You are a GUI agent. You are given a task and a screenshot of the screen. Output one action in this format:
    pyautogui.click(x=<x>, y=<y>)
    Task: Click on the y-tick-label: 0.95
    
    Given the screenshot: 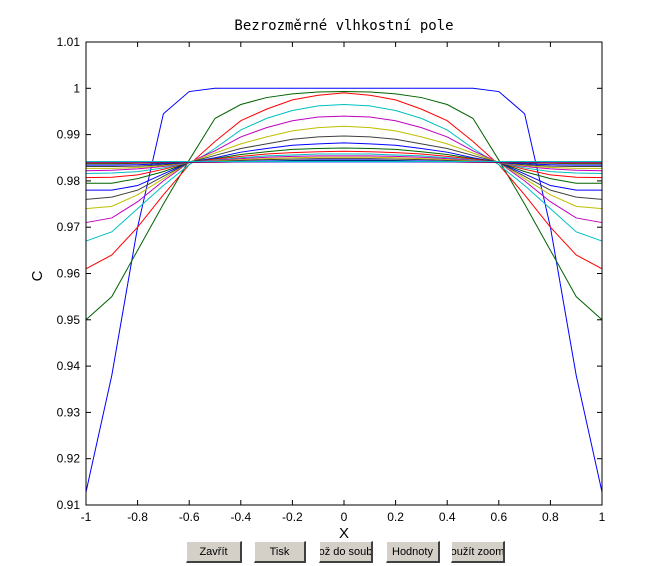 What is the action you would take?
    pyautogui.click(x=69, y=320)
    